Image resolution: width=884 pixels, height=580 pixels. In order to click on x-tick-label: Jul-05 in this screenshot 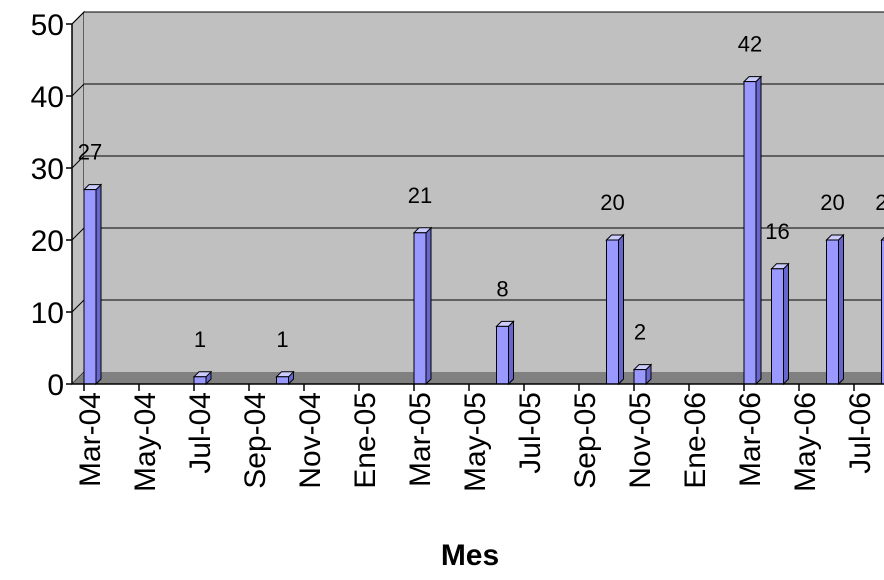, I will do `click(530, 433)`.